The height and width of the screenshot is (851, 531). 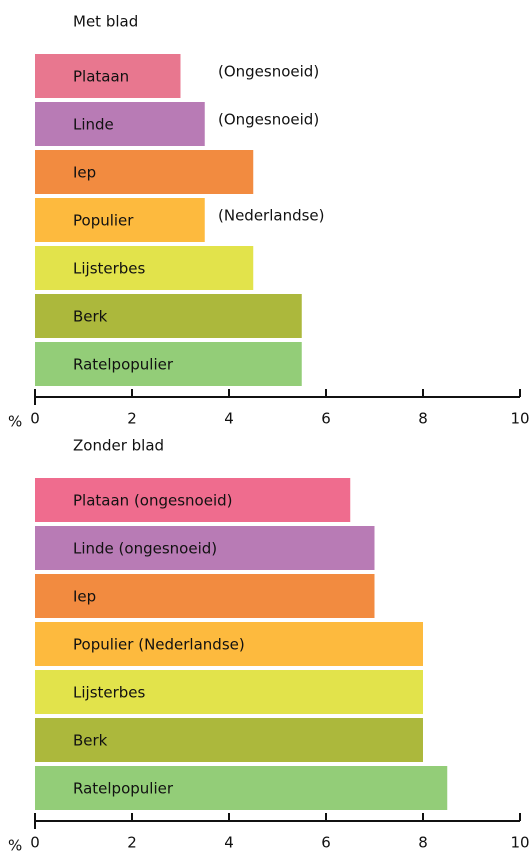 What do you see at coordinates (159, 645) in the screenshot?
I see `bar-label: Populier (Nederlandse)` at bounding box center [159, 645].